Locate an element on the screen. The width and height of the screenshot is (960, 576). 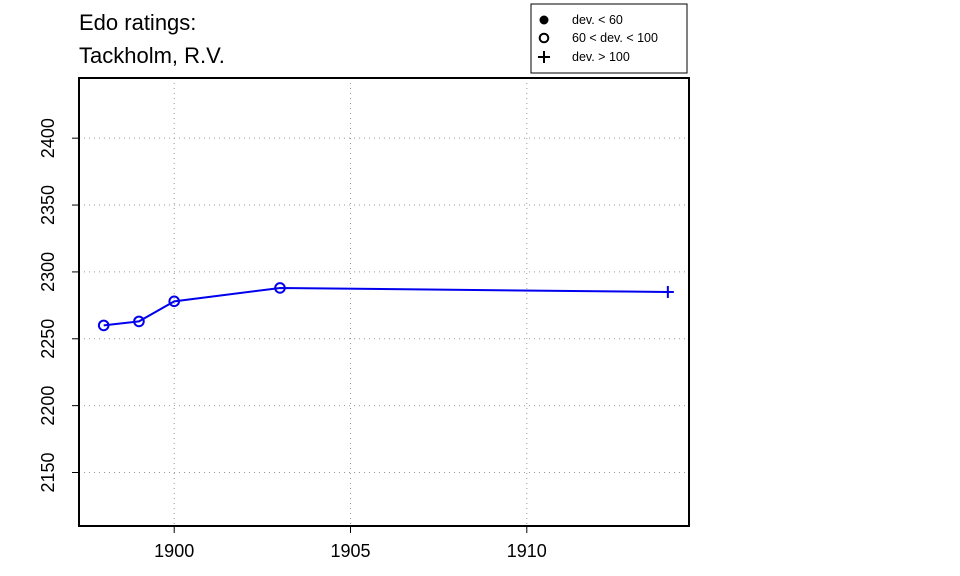
y-tick-label-2250: 2250 is located at coordinates (48, 339).